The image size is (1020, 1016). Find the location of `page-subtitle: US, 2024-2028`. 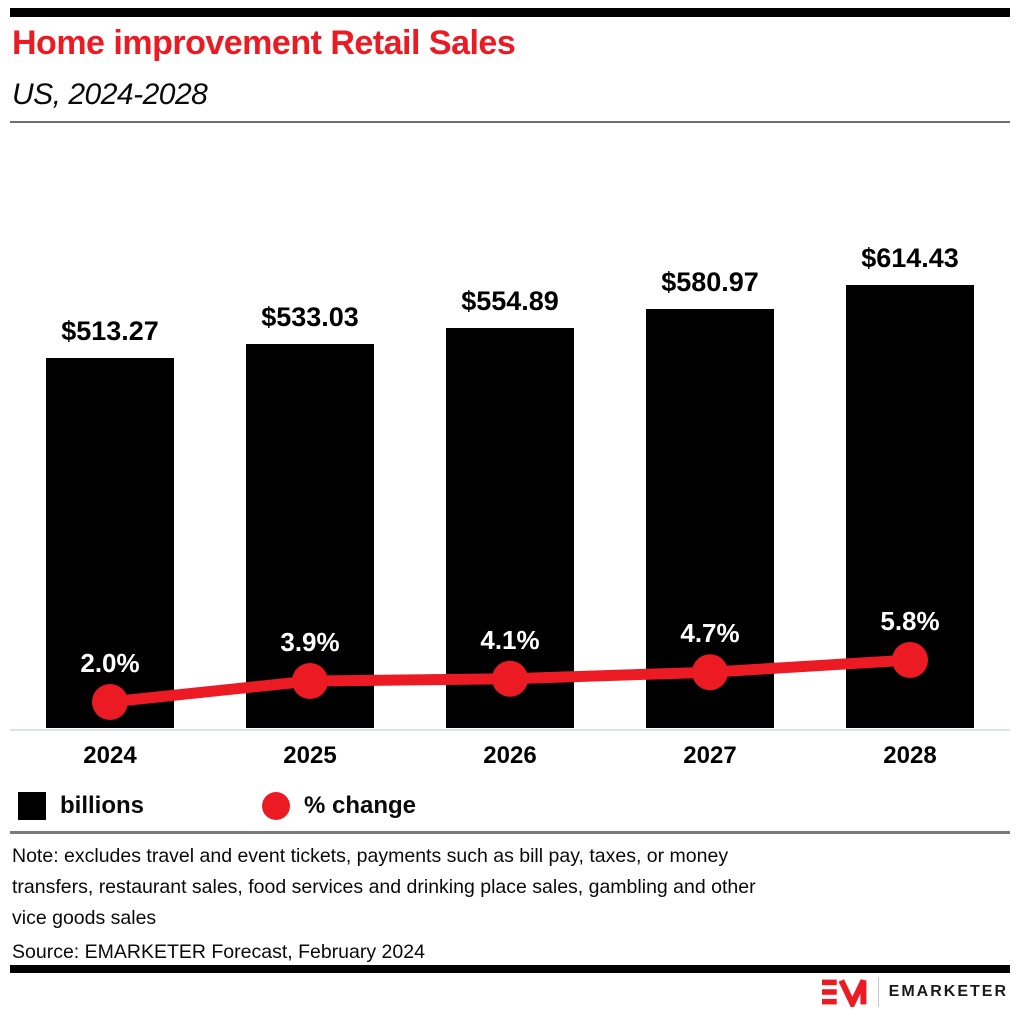

page-subtitle: US, 2024-2028 is located at coordinates (110, 94).